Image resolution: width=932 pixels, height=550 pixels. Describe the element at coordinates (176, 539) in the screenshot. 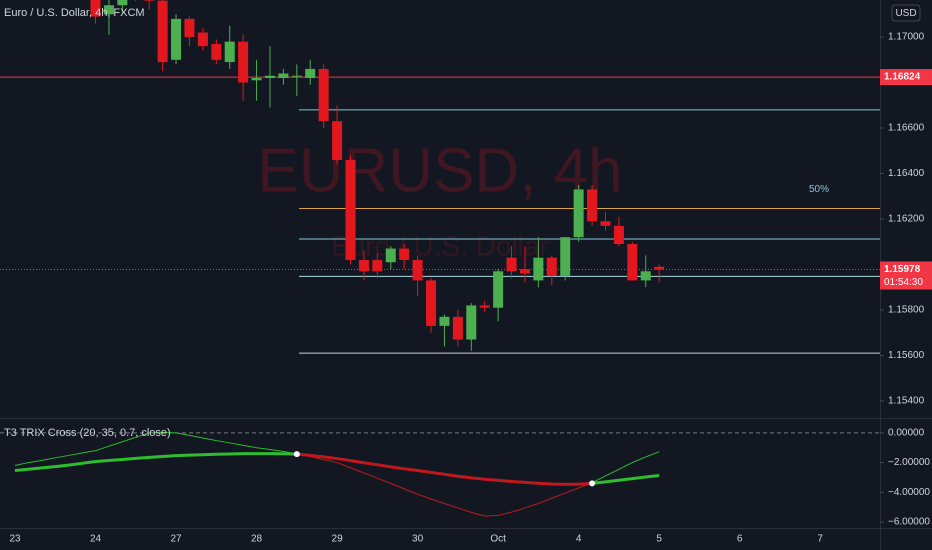

I see `x-tick-label: 27` at that location.